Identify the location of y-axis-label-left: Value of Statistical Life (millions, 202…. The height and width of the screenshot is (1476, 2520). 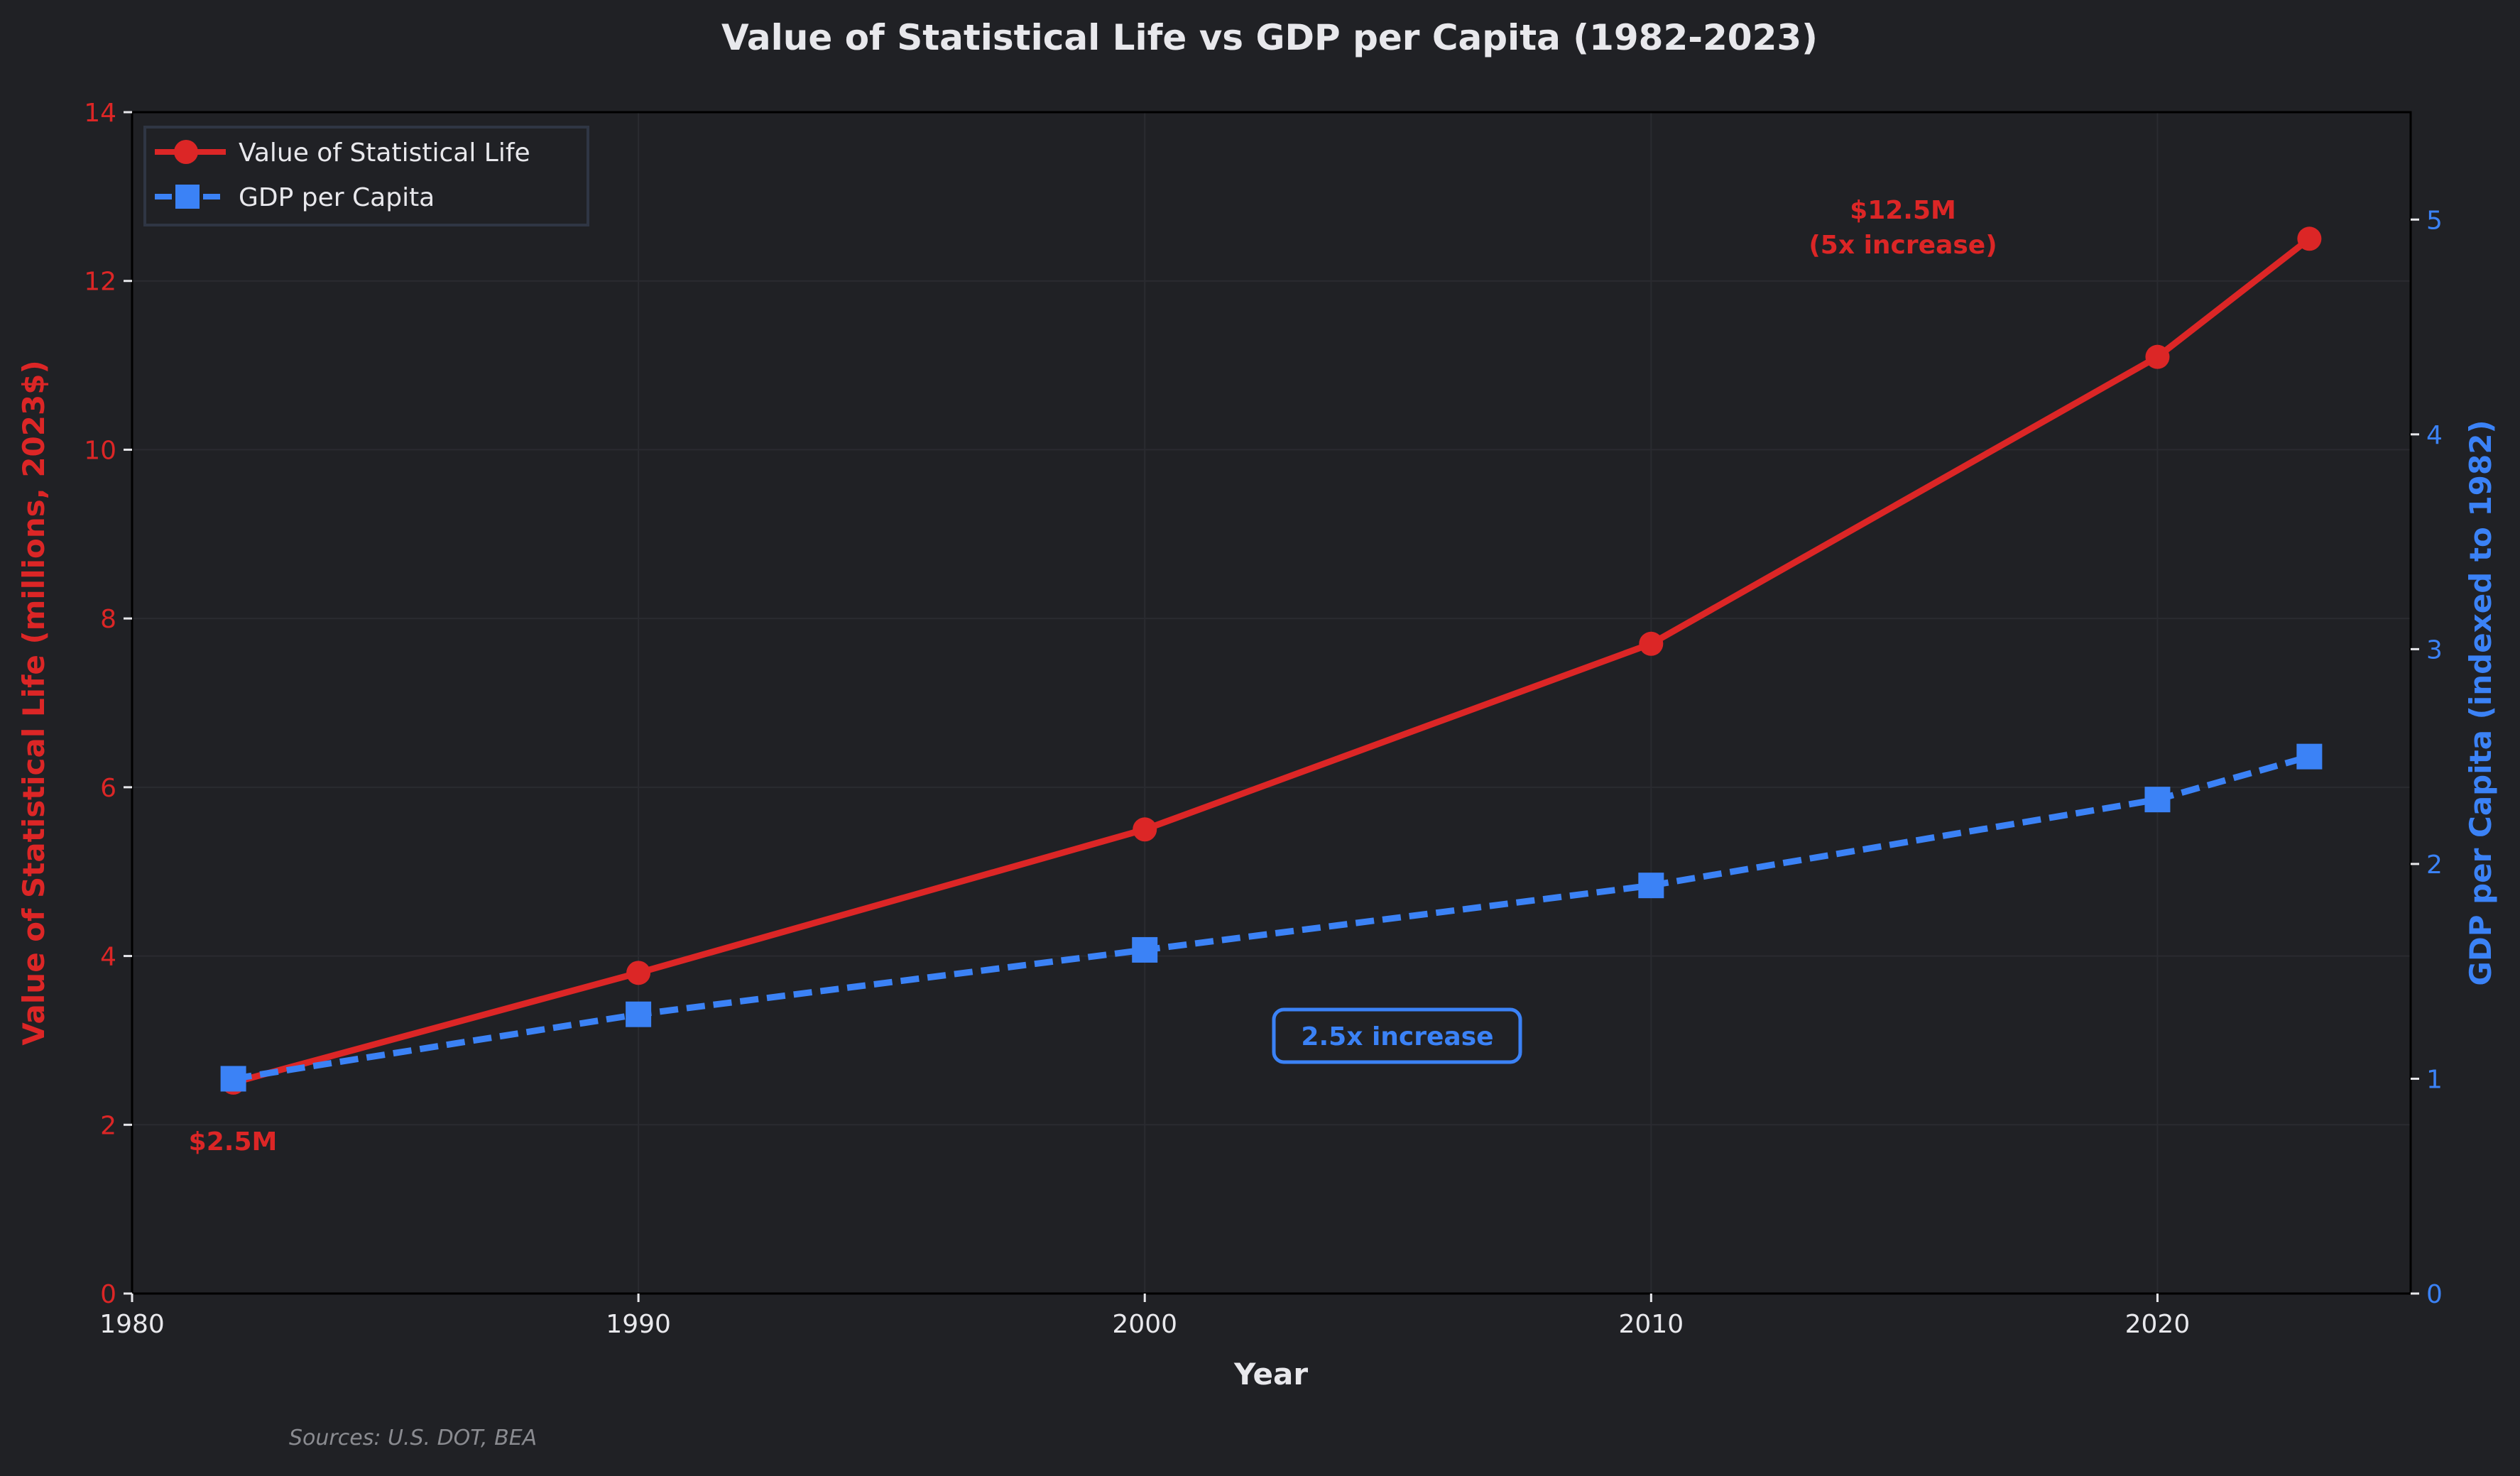
(33, 702).